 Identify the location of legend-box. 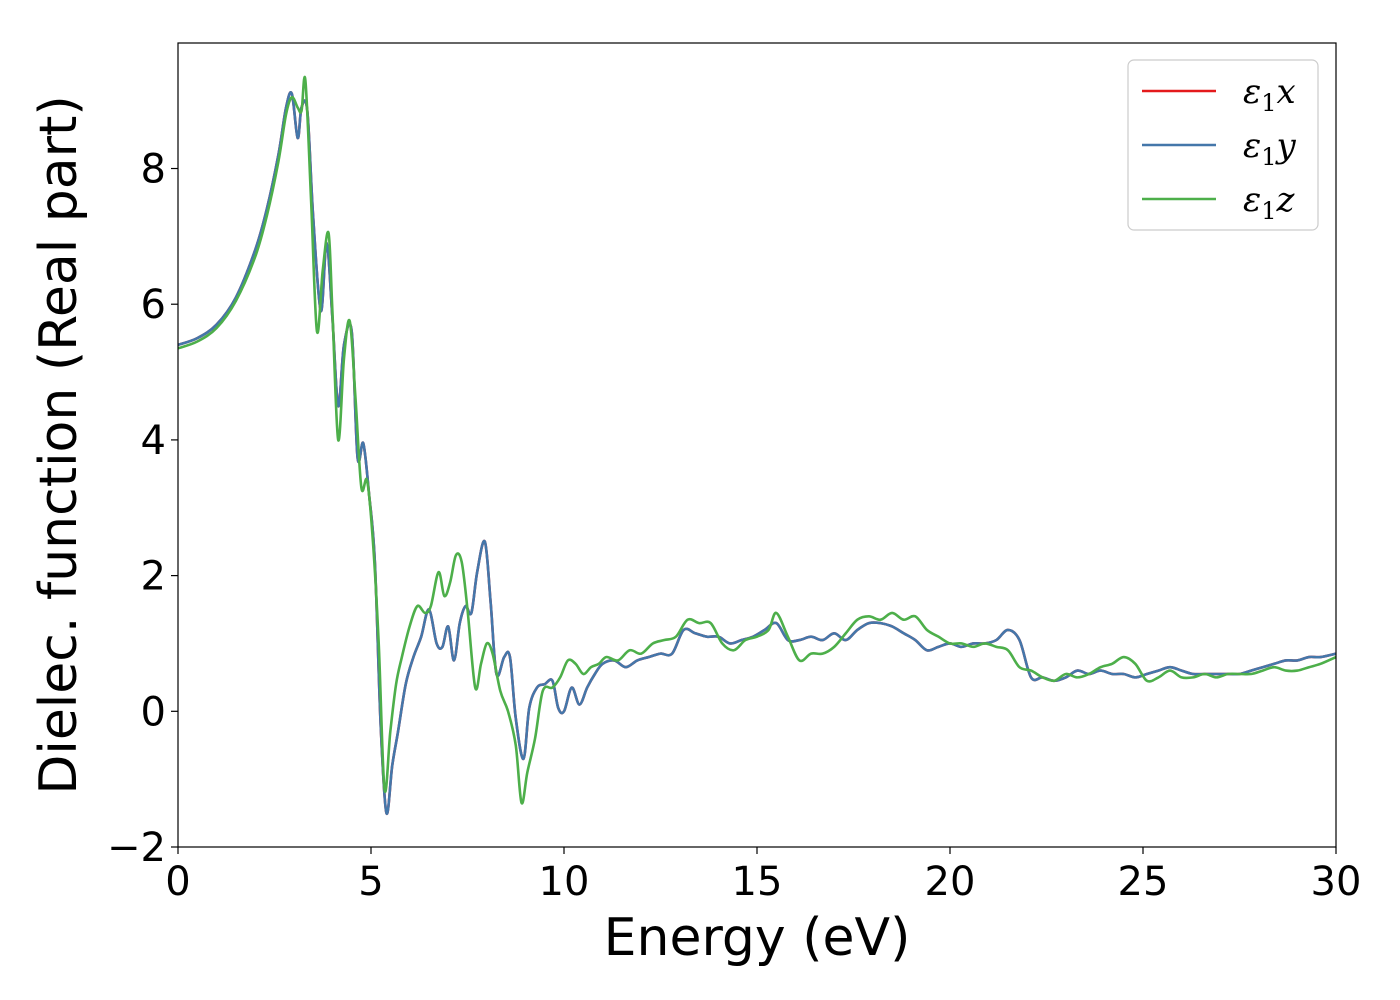
(1223, 145).